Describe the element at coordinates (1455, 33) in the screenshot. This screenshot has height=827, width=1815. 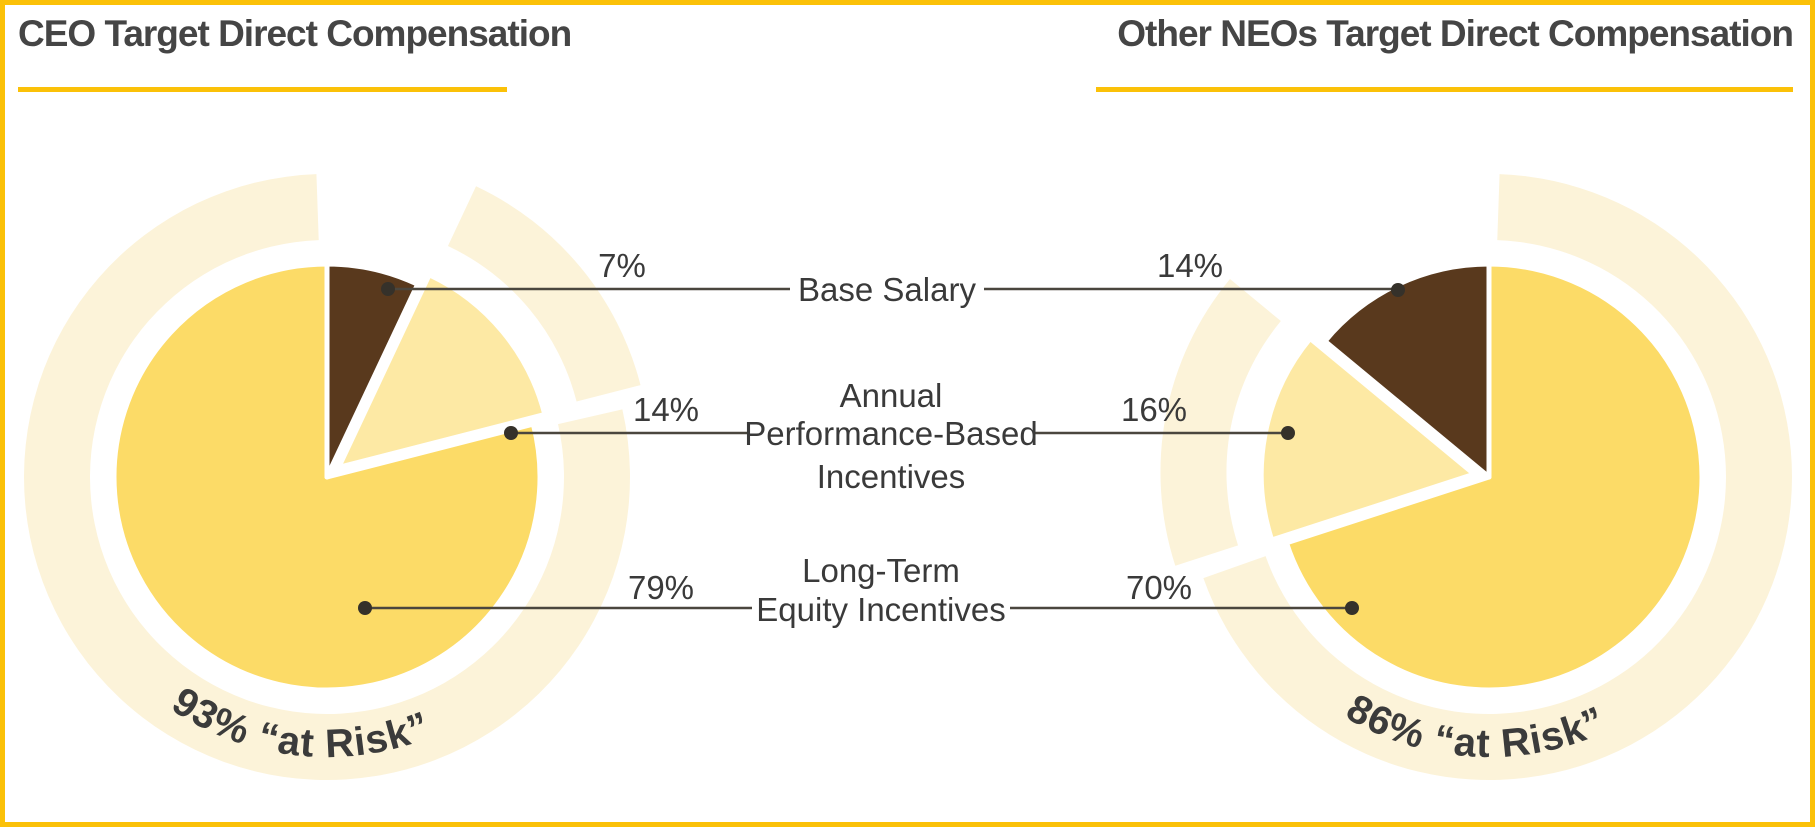
I see `right-chart-title: Other NEOs Target Direct Compensation` at that location.